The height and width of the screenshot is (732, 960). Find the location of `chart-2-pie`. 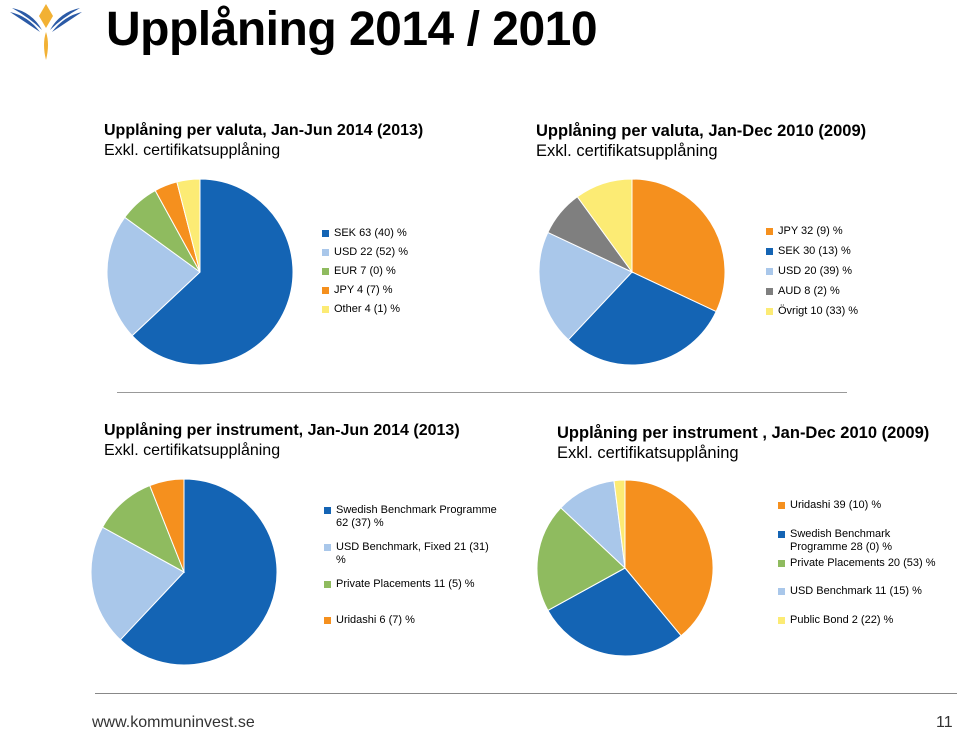

chart-2-pie is located at coordinates (632, 272).